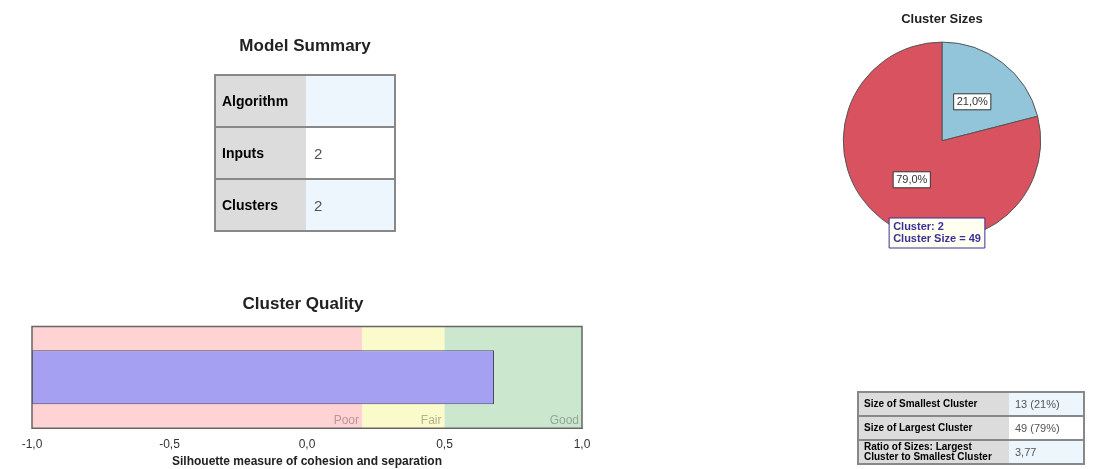 Image resolution: width=1103 pixels, height=469 pixels. Describe the element at coordinates (937, 232) in the screenshot. I see `text: Cluster: 2 Cluster Size = 49` at that location.